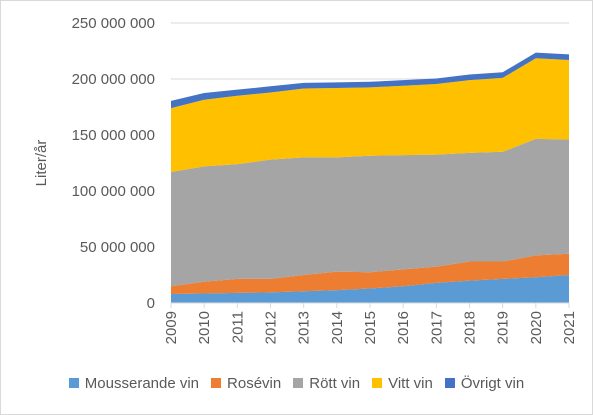 This screenshot has height=415, width=593. I want to click on x-tick-label: 2016, so click(403, 327).